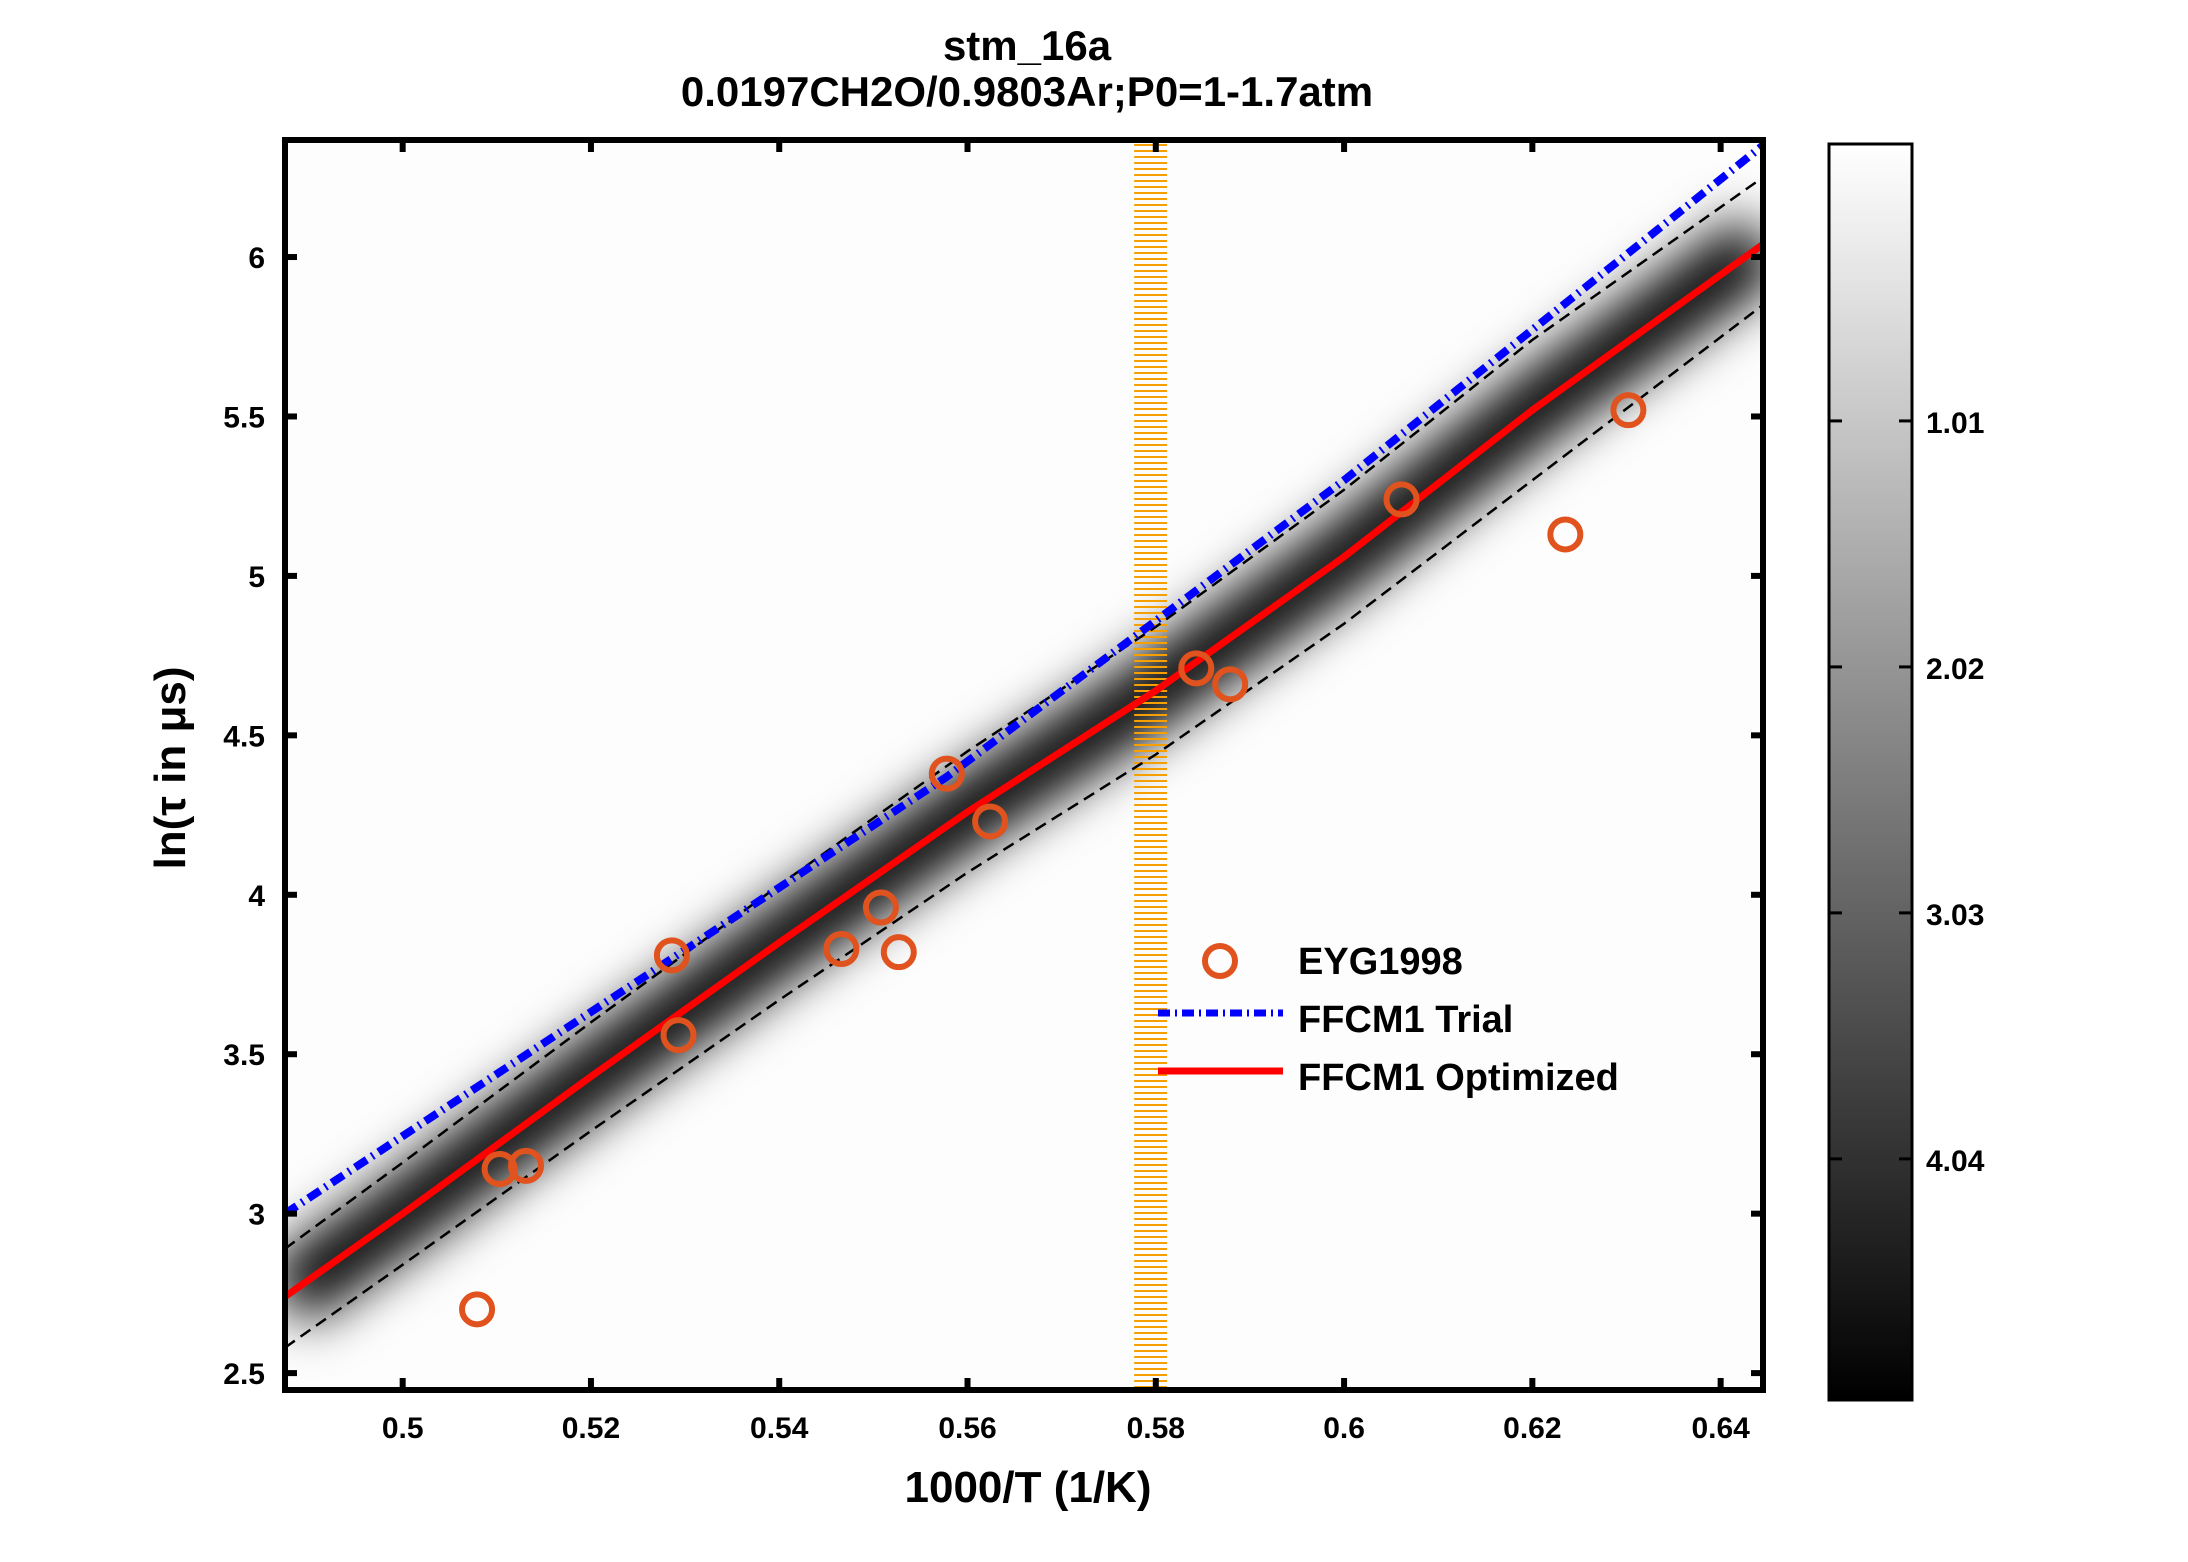  What do you see at coordinates (403, 1428) in the screenshot?
I see `x-tick-label: 0.5` at bounding box center [403, 1428].